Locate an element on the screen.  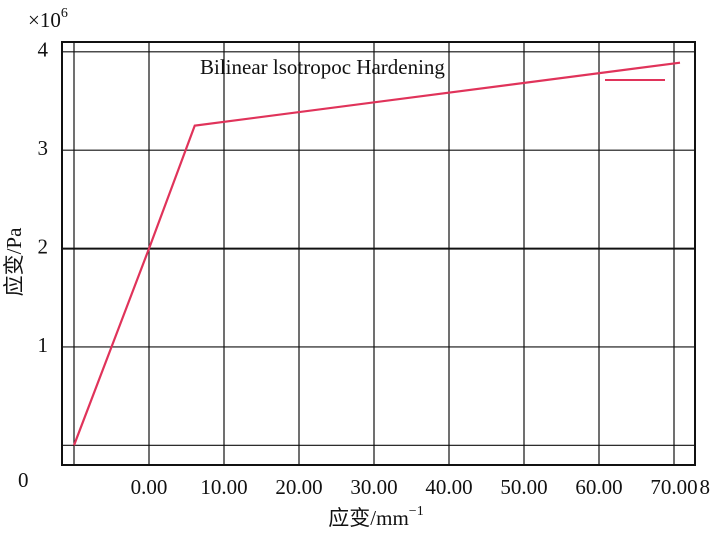
x-tick-label: 8 is located at coordinates (705, 487).